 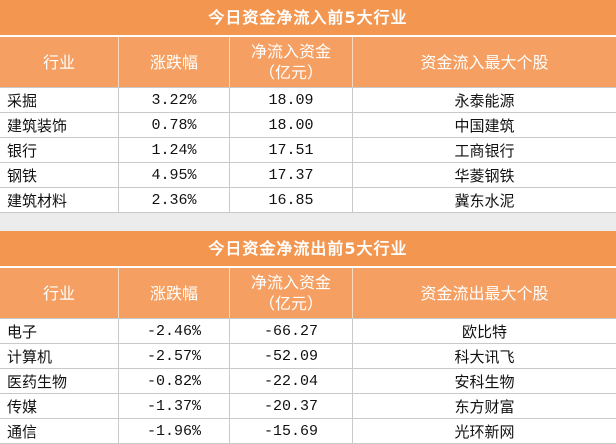 I want to click on table-cell-stock: 欧比特, so click(x=484, y=331).